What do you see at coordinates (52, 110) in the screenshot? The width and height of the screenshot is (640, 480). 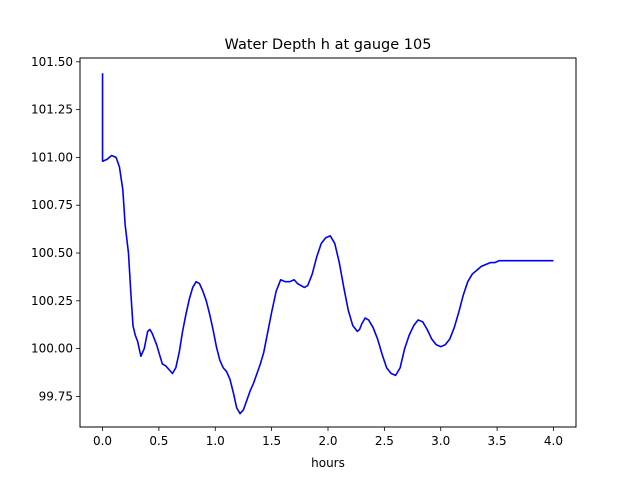 I see `y-tick-label: 101.25` at bounding box center [52, 110].